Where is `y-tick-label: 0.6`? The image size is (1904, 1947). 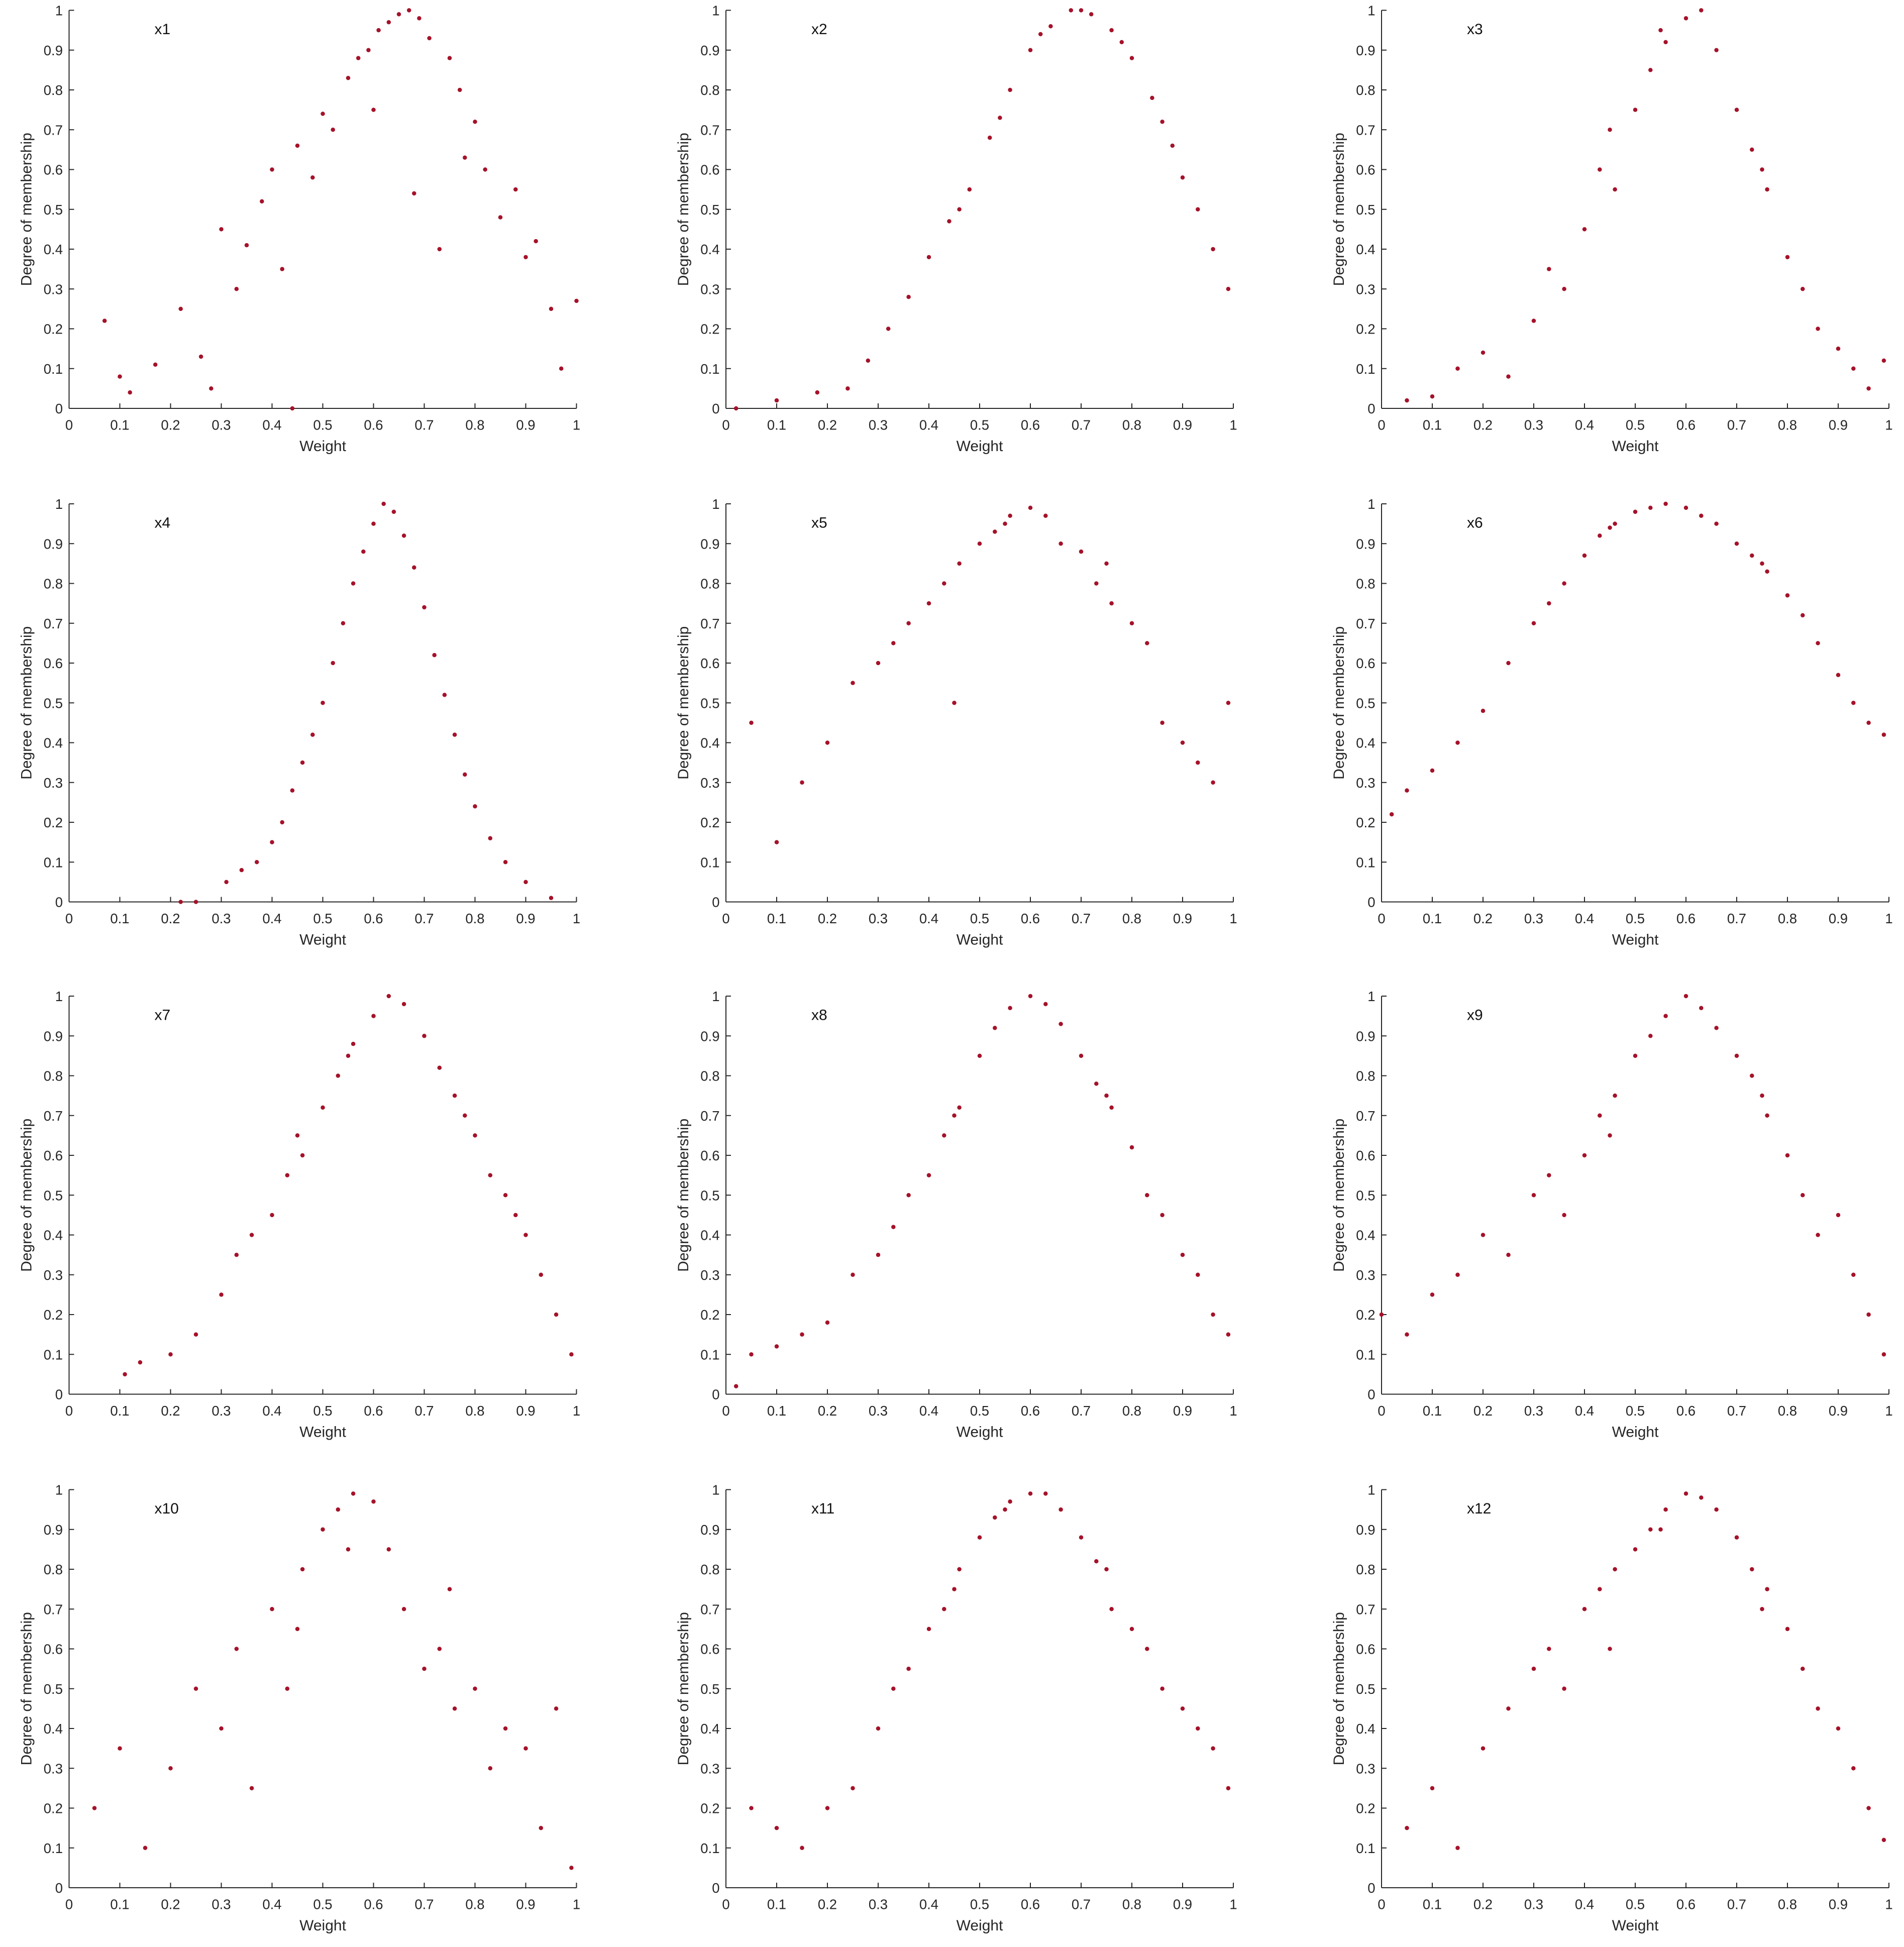 y-tick-label: 0.6 is located at coordinates (53, 1649).